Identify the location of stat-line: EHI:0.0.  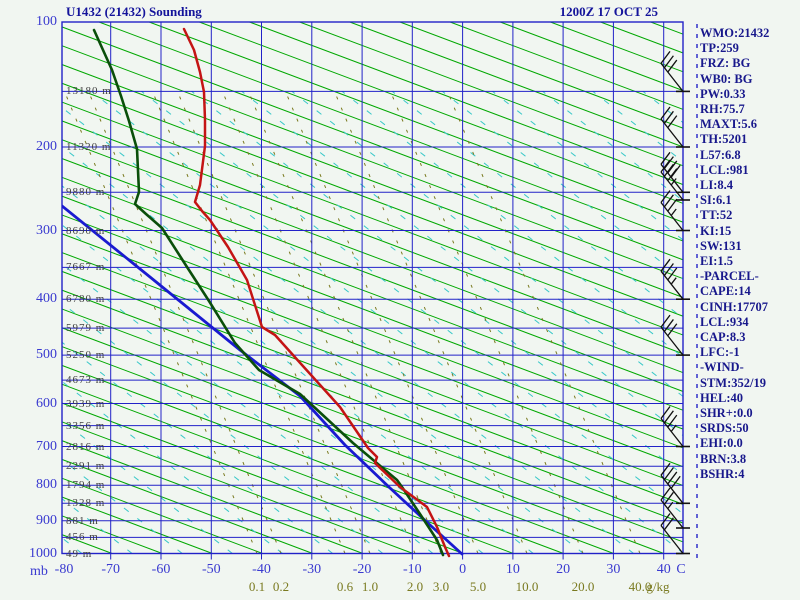
(721, 443).